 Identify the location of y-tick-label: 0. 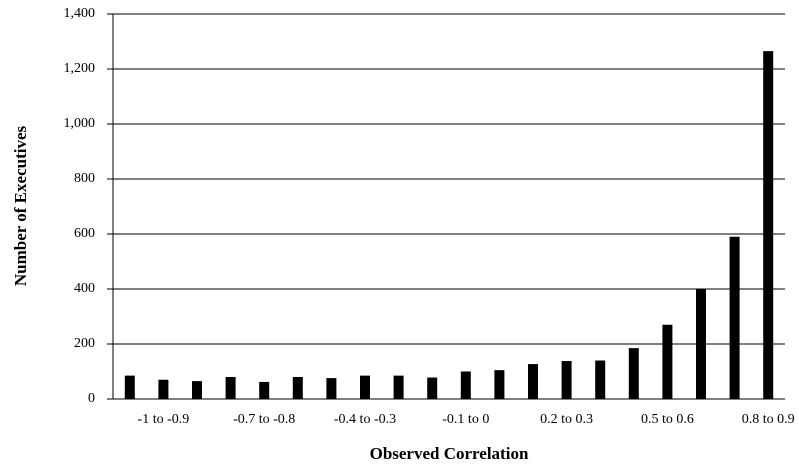
(91, 398).